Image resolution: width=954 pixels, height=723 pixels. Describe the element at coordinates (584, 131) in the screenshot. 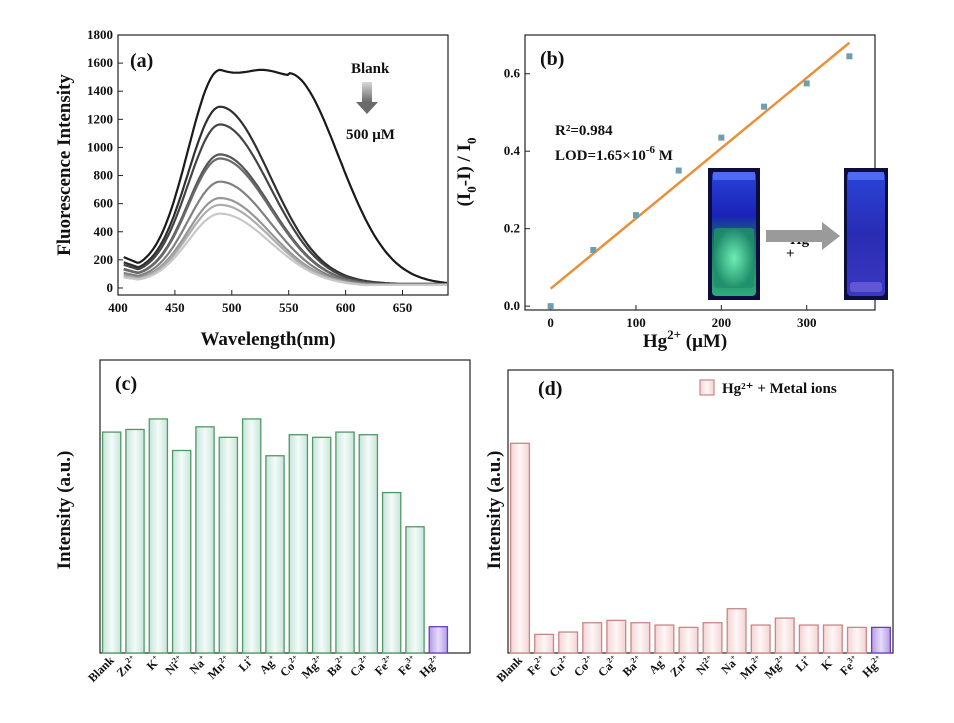

I see `r-squared-text: R²=0.984` at that location.